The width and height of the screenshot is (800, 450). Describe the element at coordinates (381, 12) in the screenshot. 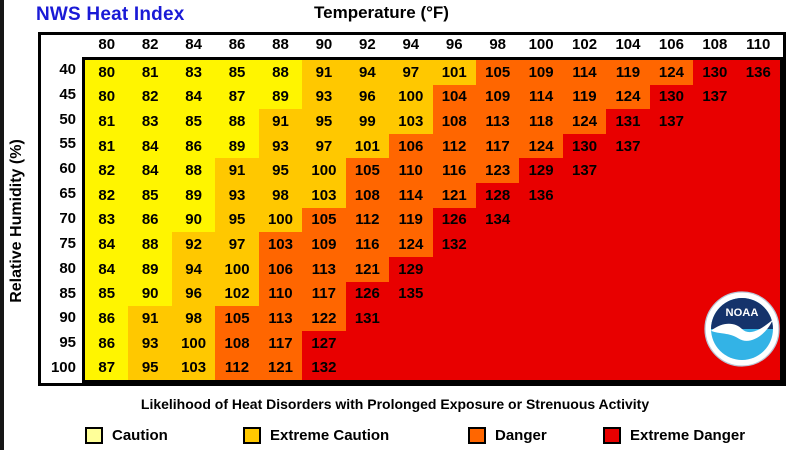

I see `temperature-axis-label: Temperature (°F)` at that location.